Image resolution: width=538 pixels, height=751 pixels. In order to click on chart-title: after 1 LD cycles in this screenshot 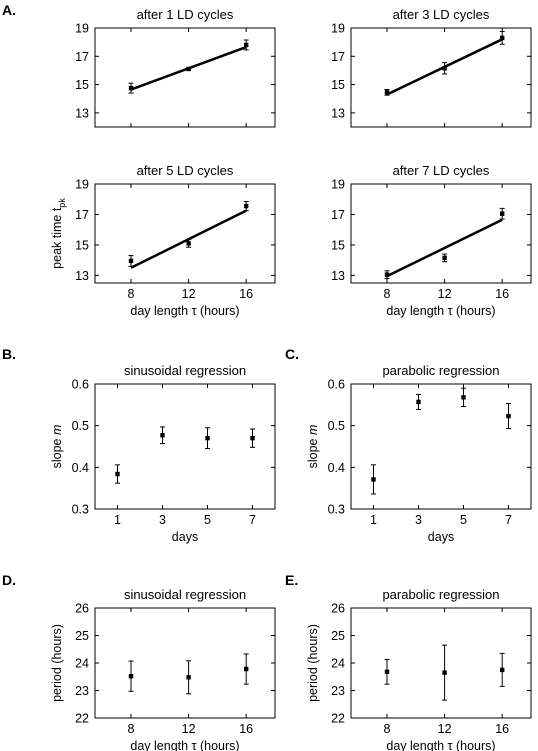, I will do `click(185, 14)`.